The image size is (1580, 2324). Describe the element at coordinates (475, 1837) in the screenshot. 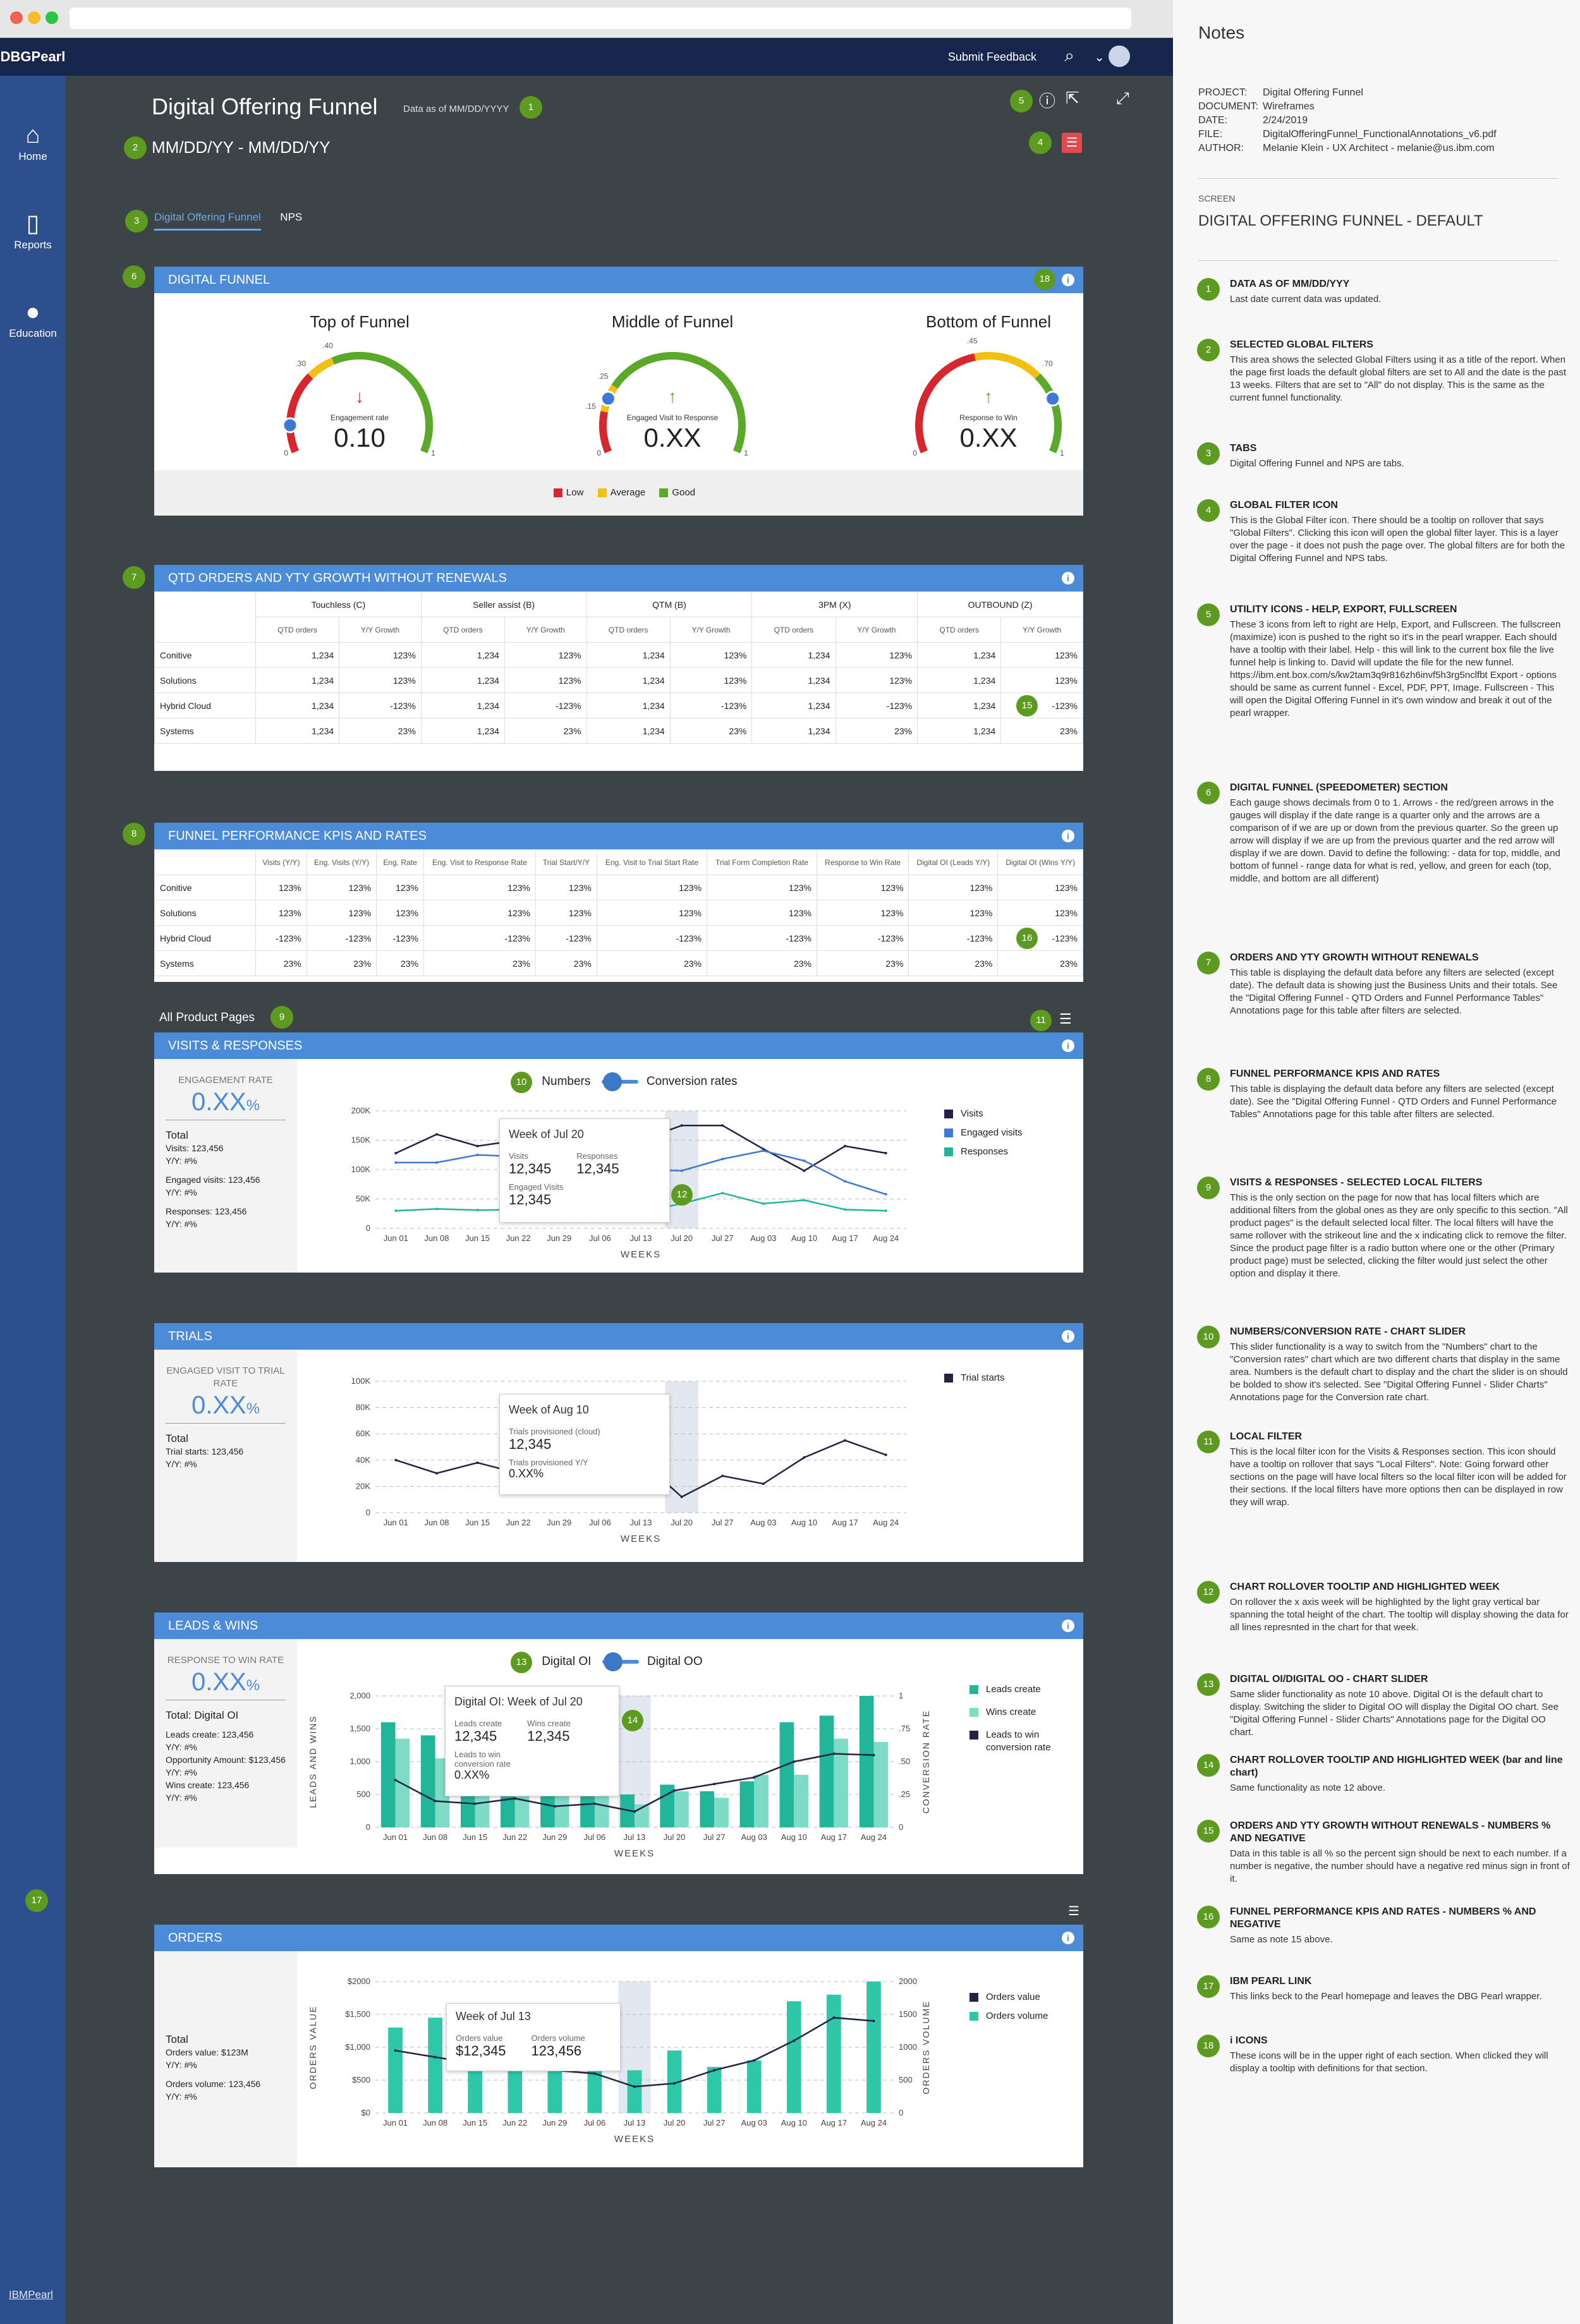

I see `x-tick-label: Jun 15` at that location.